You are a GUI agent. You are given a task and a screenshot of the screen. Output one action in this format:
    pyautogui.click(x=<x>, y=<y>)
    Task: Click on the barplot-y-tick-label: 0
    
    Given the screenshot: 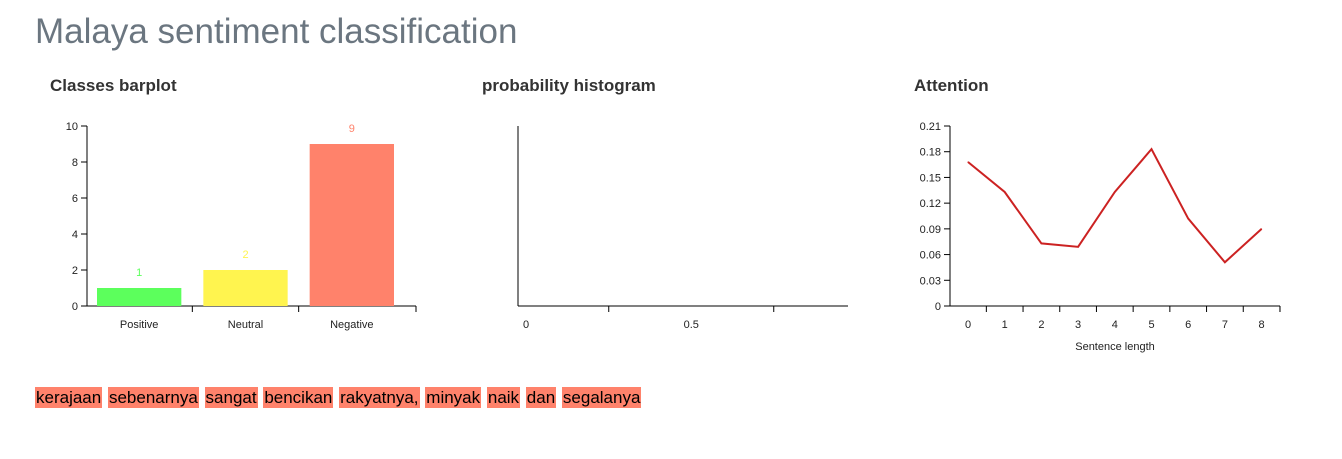 What is the action you would take?
    pyautogui.click(x=75, y=307)
    